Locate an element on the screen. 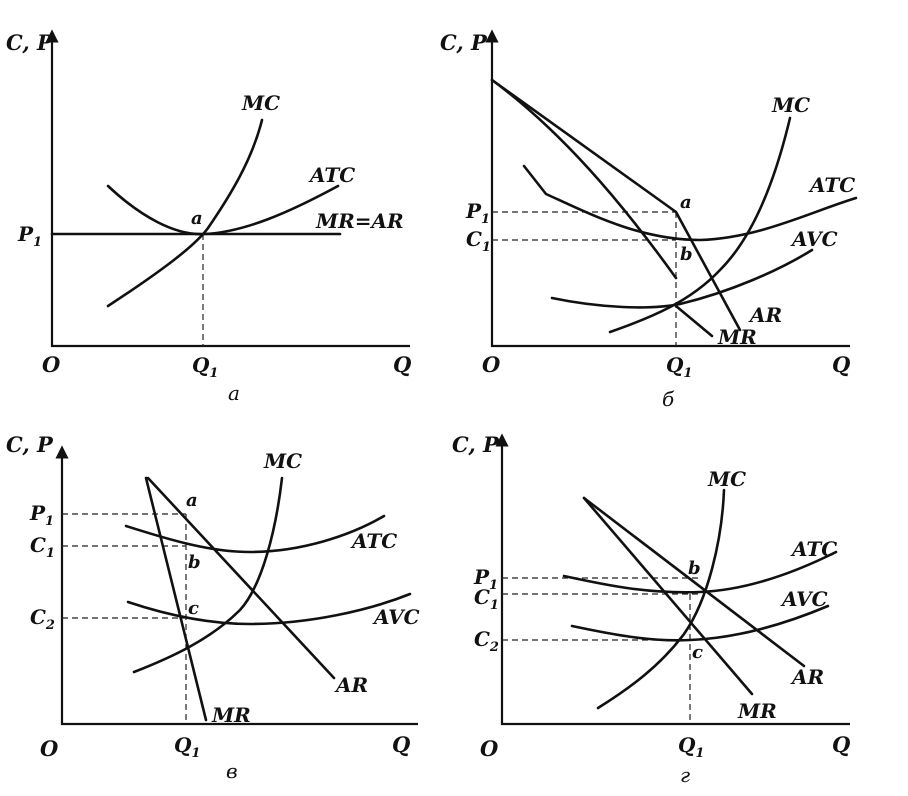 The image size is (908, 796). panel-a-p1-label: P1 is located at coordinates (29, 236).